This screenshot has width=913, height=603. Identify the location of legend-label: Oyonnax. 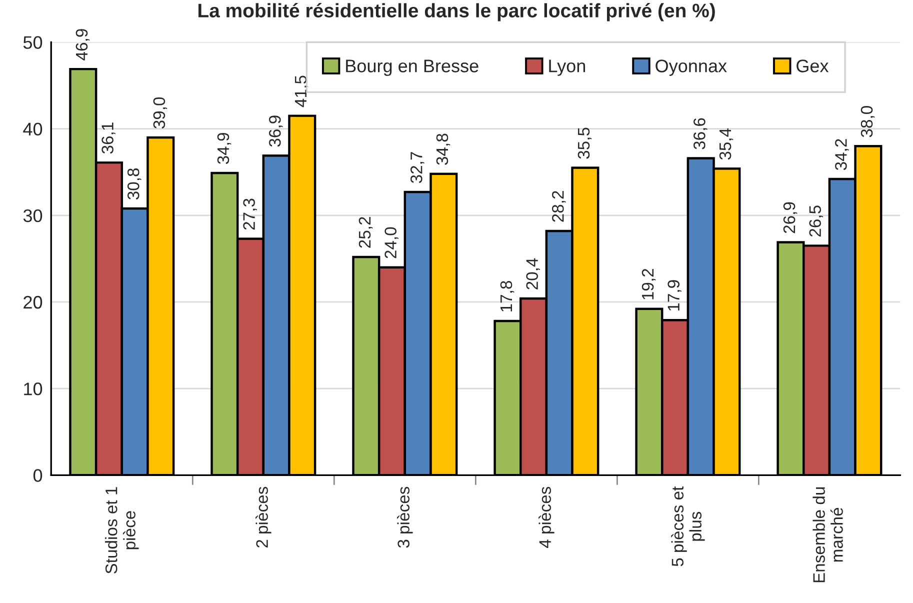
(691, 68).